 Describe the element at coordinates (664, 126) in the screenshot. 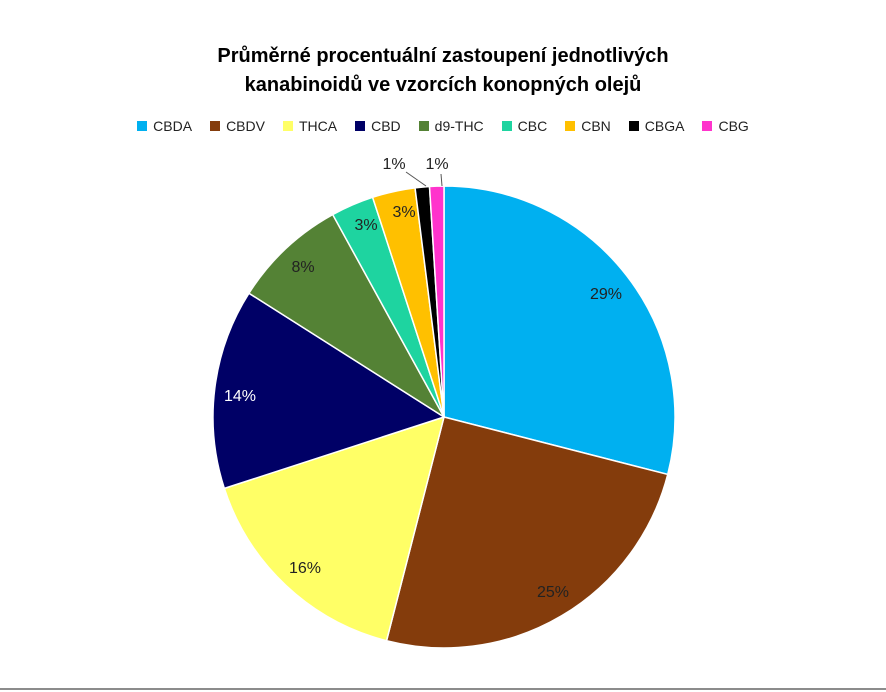

I see `legend-label: CBGA` at that location.